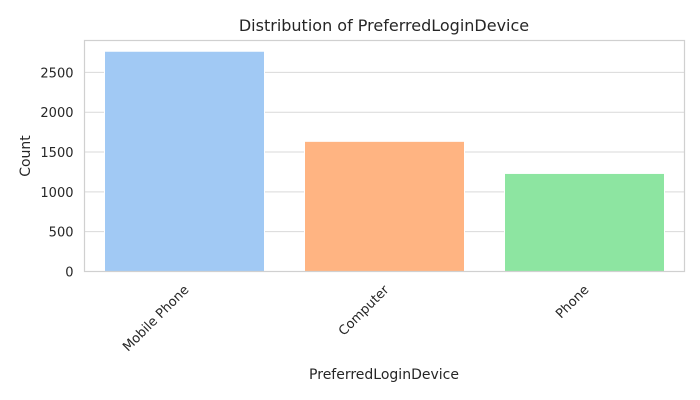 This screenshot has height=400, width=700. What do you see at coordinates (584, 222) in the screenshot?
I see `bar-phone` at bounding box center [584, 222].